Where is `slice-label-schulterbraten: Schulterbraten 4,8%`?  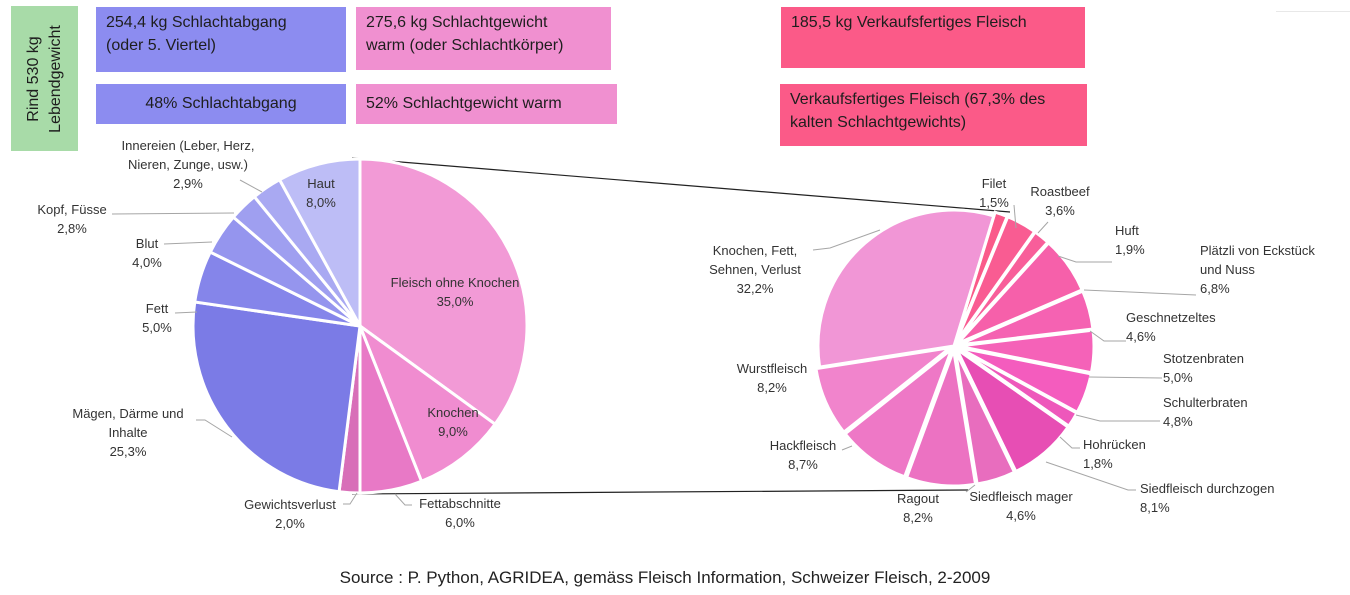
slice-label-schulterbraten: Schulterbraten 4,8% is located at coordinates (1205, 412).